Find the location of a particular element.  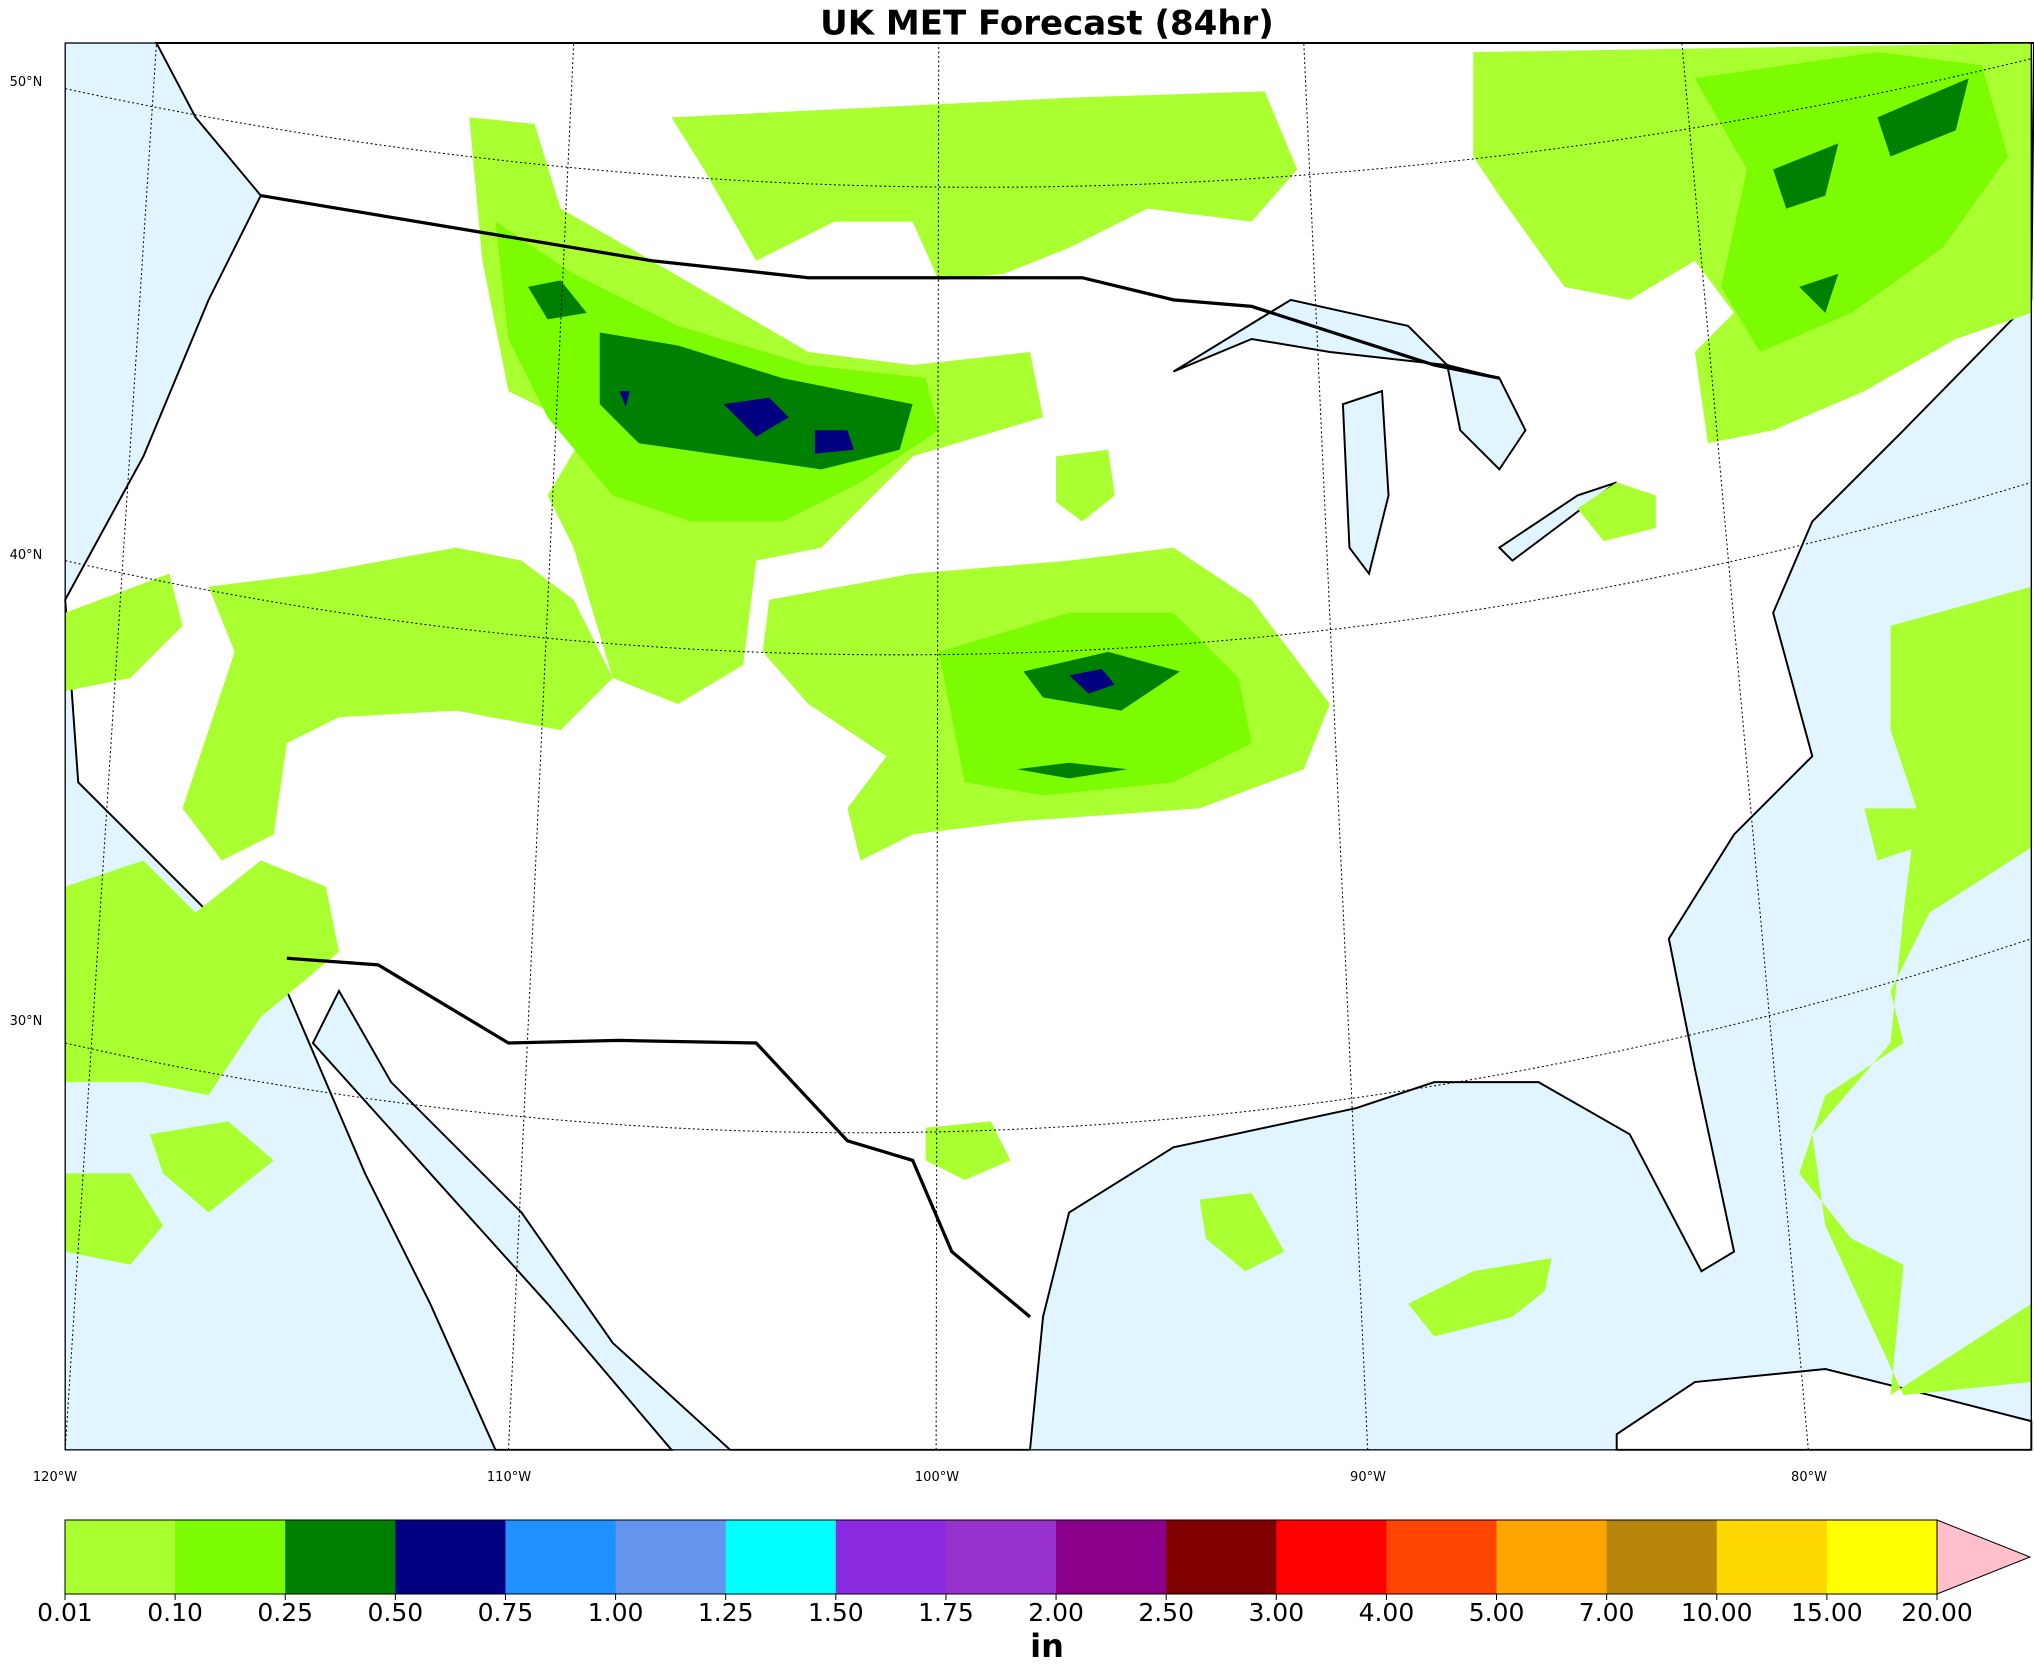

lon-label: 90°W is located at coordinates (1368, 1477).